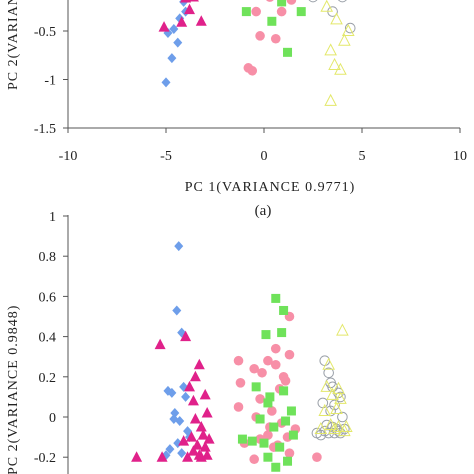  Describe the element at coordinates (13, 45) in the screenshot. I see `top-y-axis-title: PC 2(VARIANCE` at that location.